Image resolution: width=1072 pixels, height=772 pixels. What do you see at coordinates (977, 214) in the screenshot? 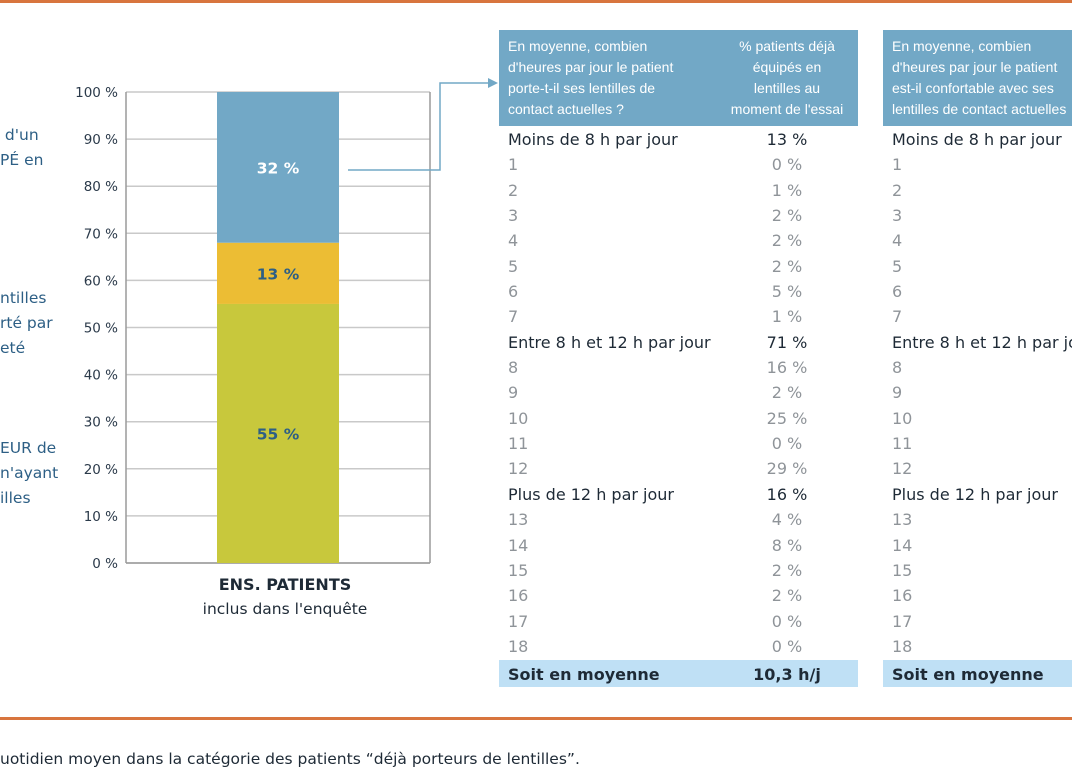
I see `hour-row: 3` at bounding box center [977, 214].